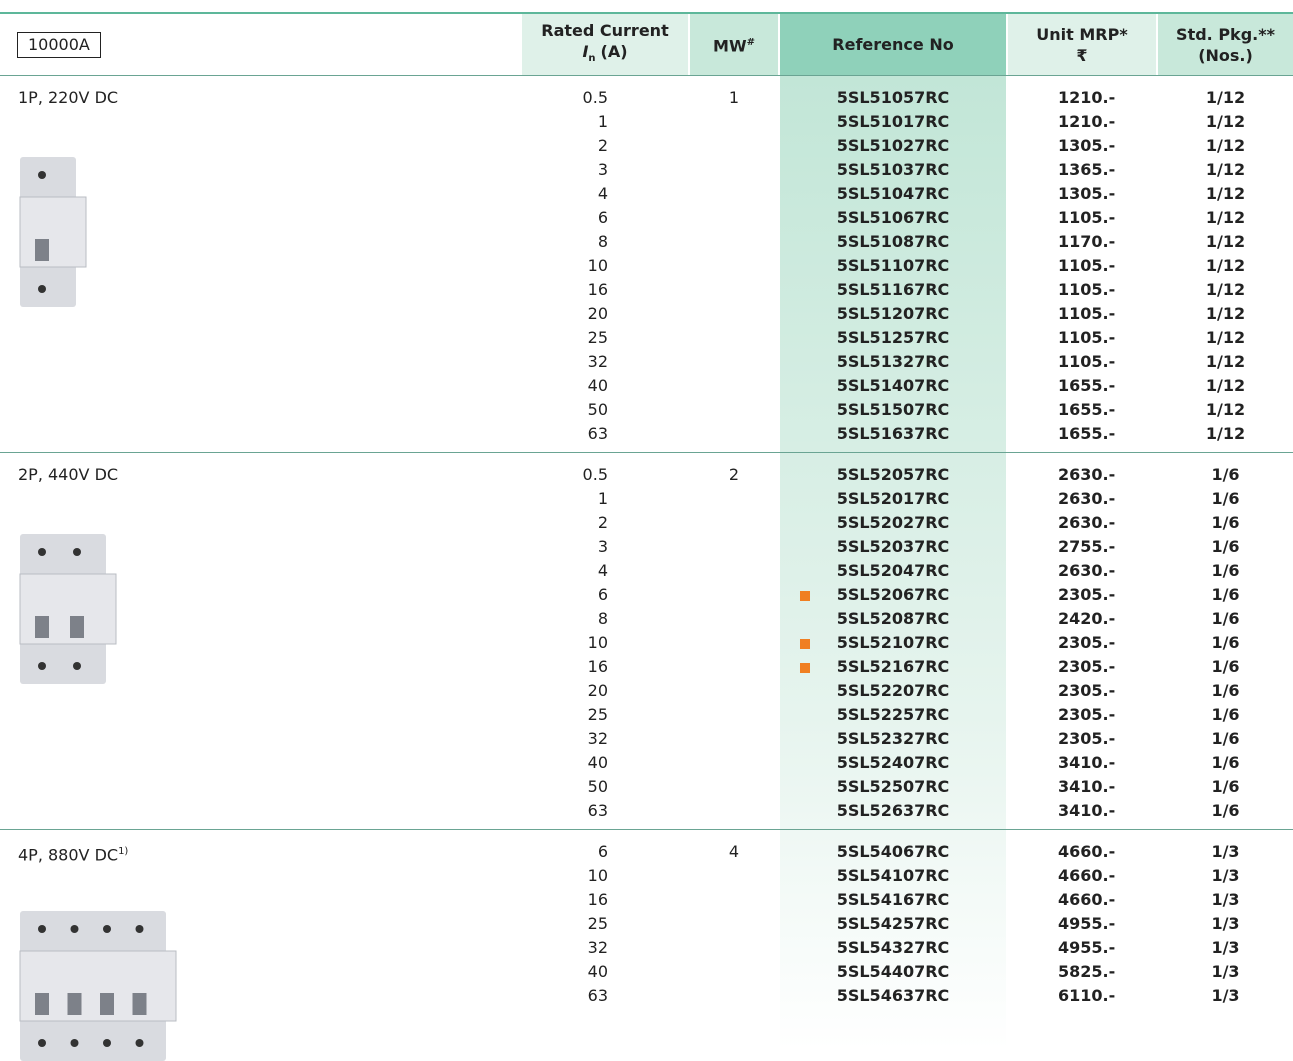 Image resolution: width=1293 pixels, height=1061 pixels. I want to click on badge: 10000A, so click(59, 45).